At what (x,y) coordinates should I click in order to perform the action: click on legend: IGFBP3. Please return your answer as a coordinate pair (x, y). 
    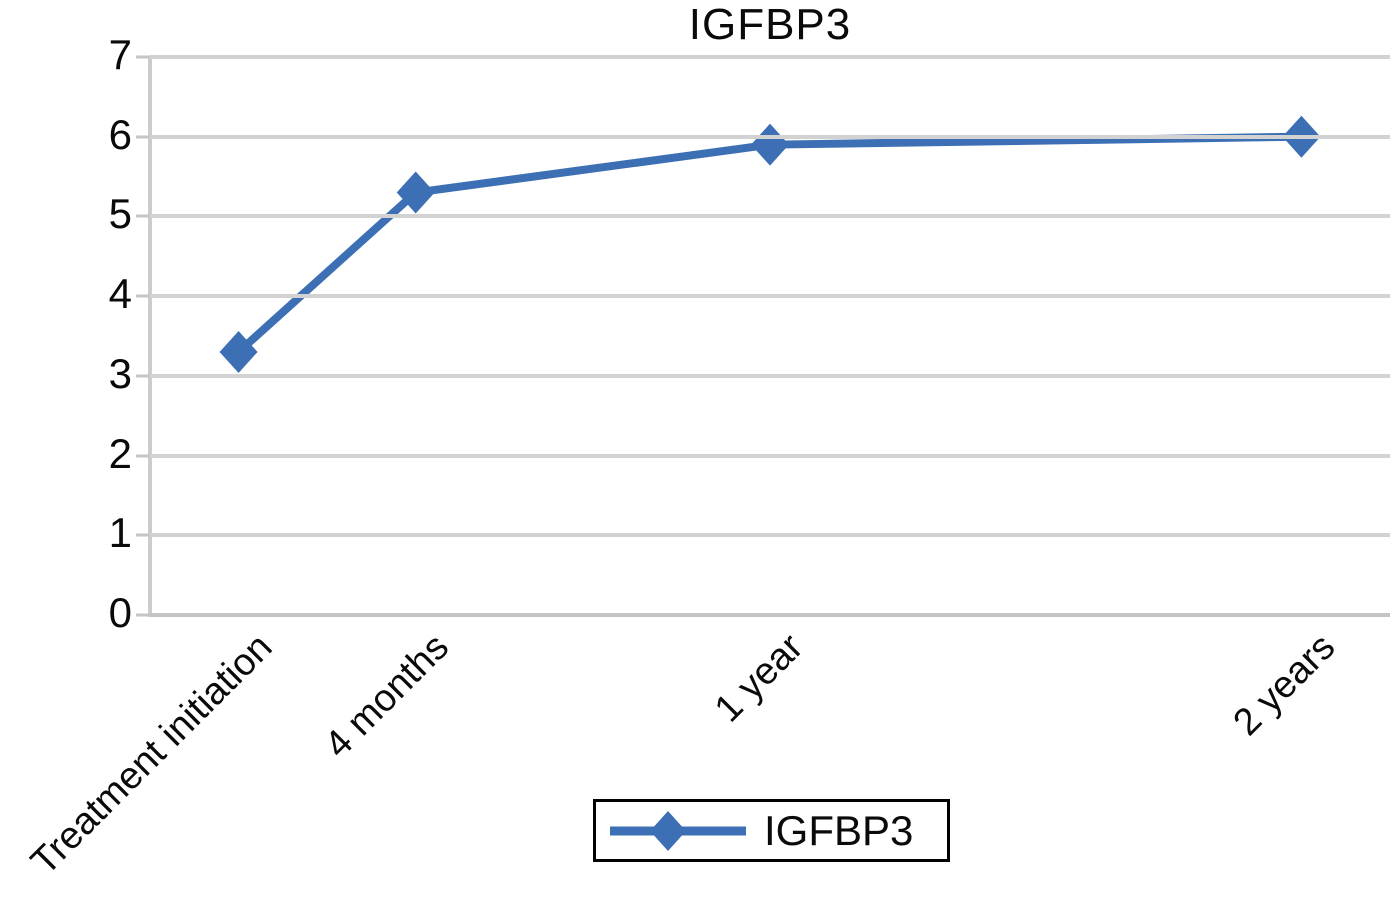
    Looking at the image, I should click on (771, 830).